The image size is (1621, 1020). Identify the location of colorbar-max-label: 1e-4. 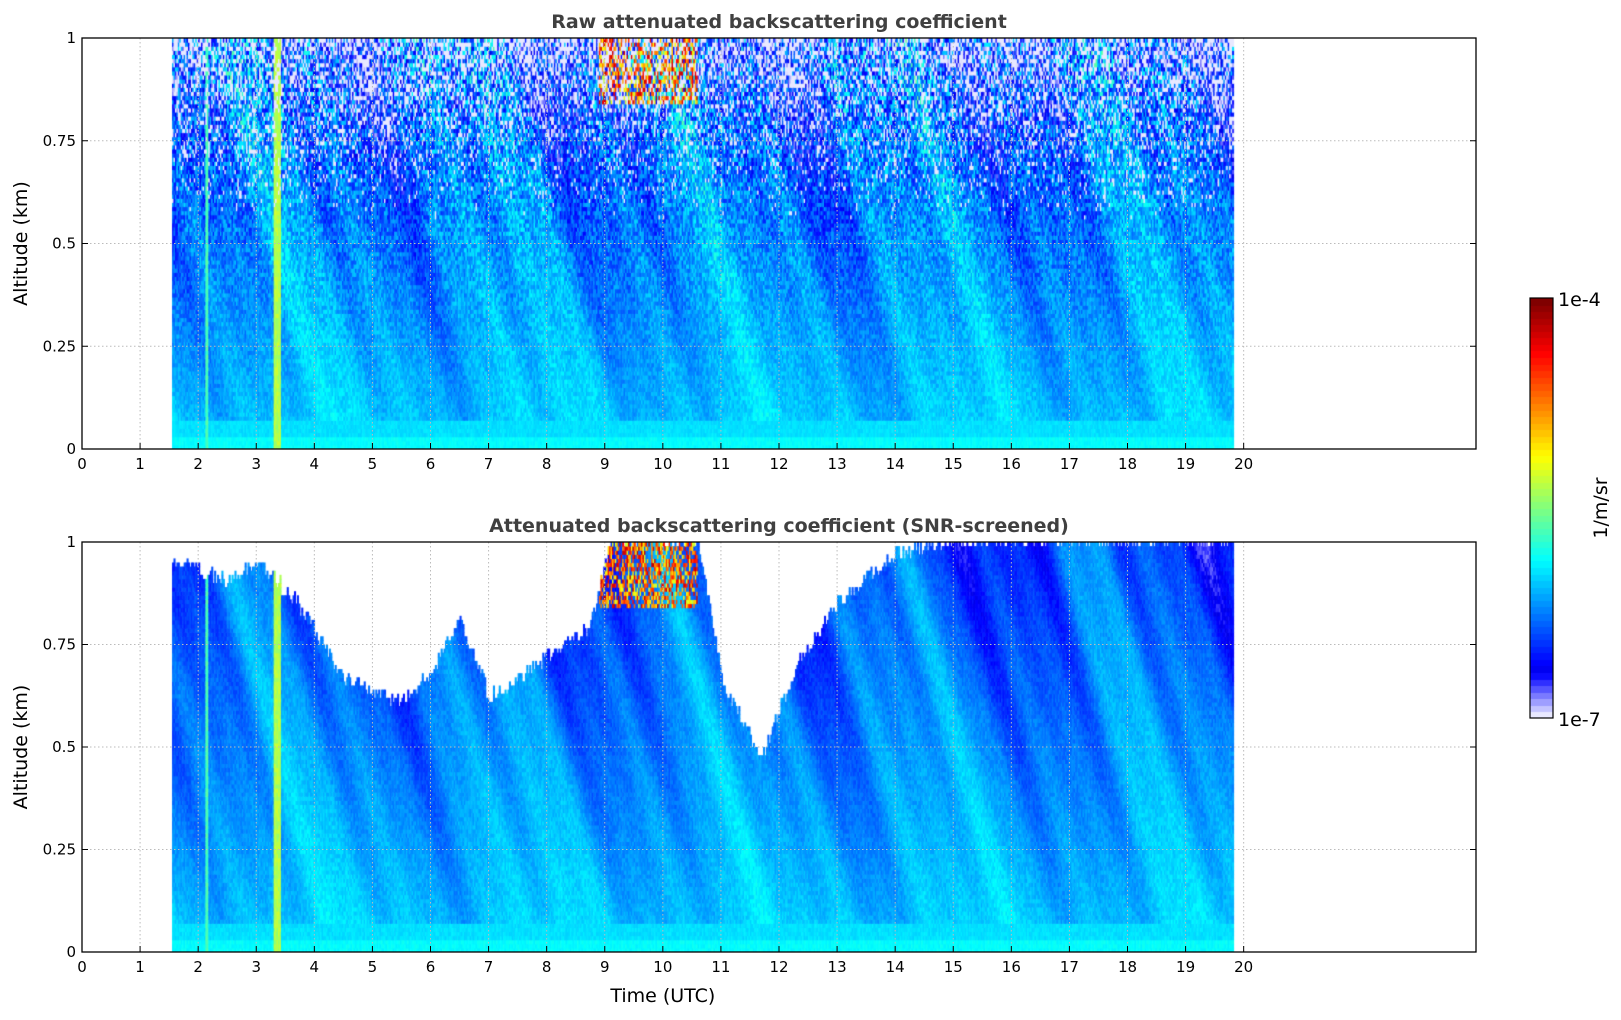
(1579, 300).